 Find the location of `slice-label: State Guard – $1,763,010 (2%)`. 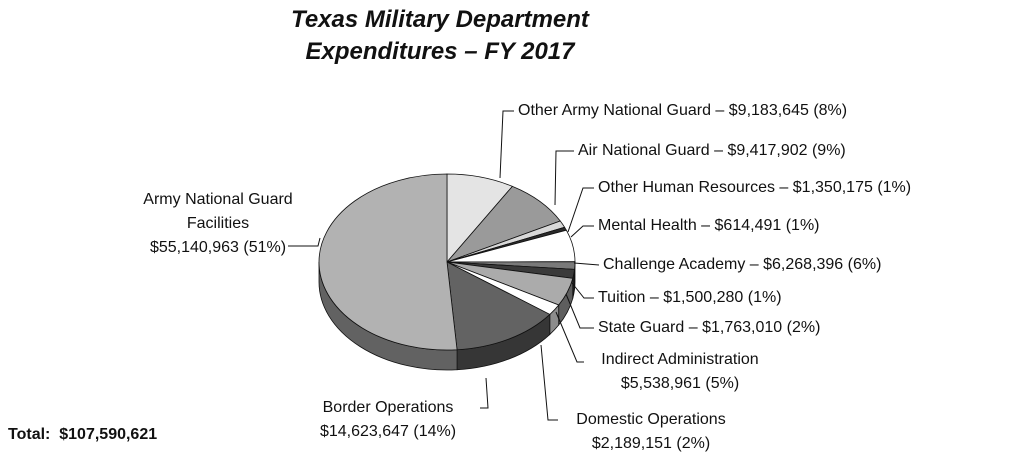

slice-label: State Guard – $1,763,010 (2%) is located at coordinates (709, 328).